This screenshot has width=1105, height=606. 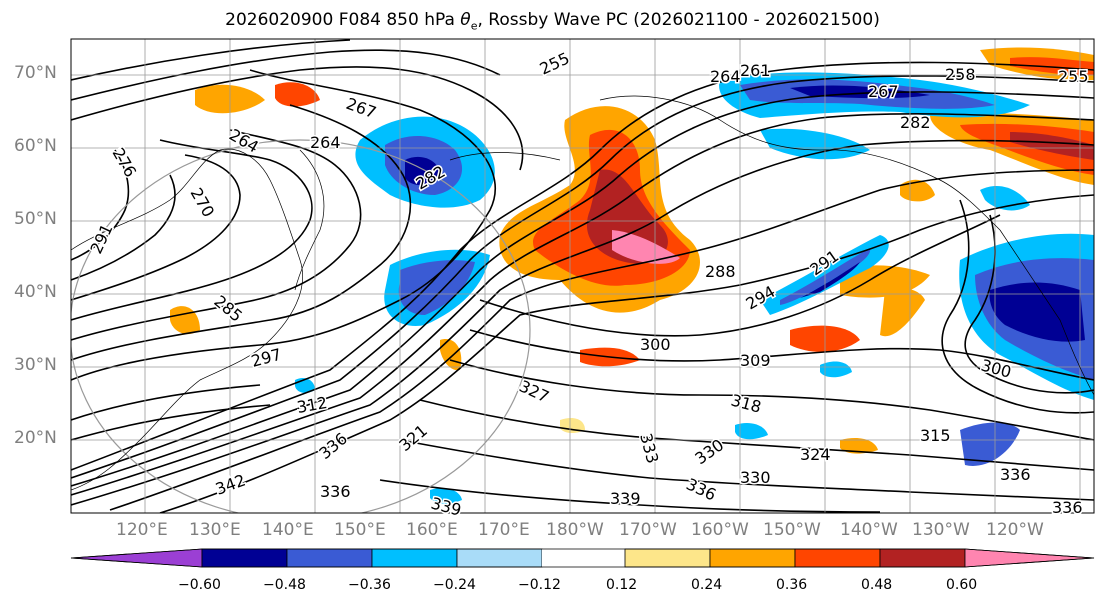 I want to click on lon-label: 160°W, so click(x=720, y=530).